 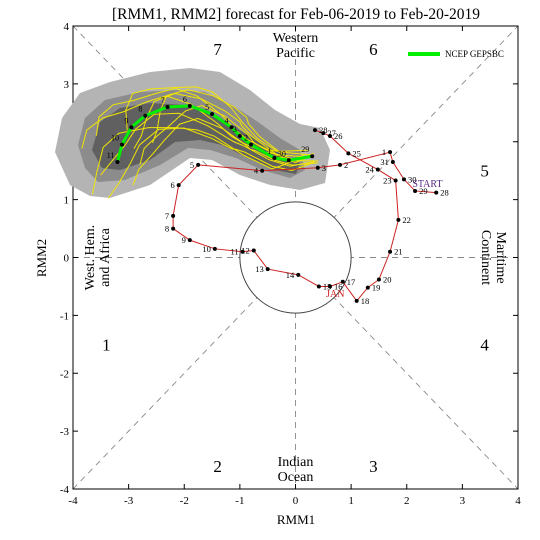 I want to click on forecast-day-label: 2, so click(x=246, y=138).